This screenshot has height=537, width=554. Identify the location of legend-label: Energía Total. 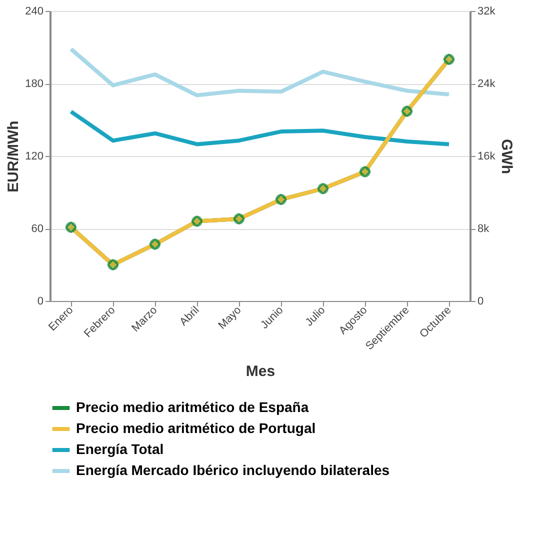
(120, 449).